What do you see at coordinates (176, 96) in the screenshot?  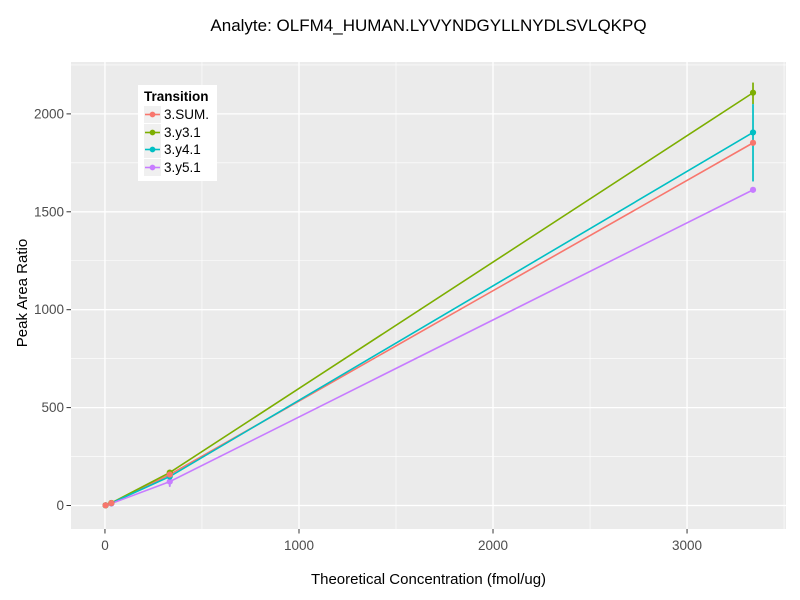 I see `legend-title: Transition` at bounding box center [176, 96].